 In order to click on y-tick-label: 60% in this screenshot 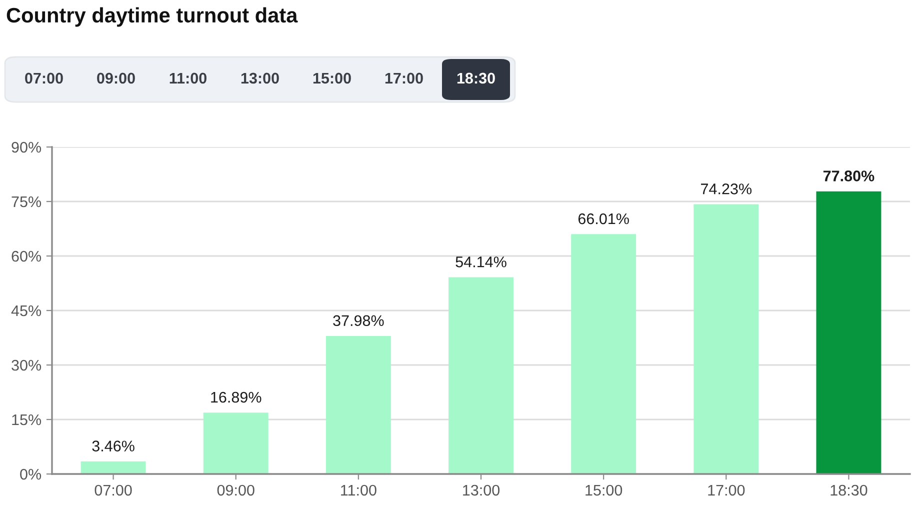, I will do `click(27, 256)`.